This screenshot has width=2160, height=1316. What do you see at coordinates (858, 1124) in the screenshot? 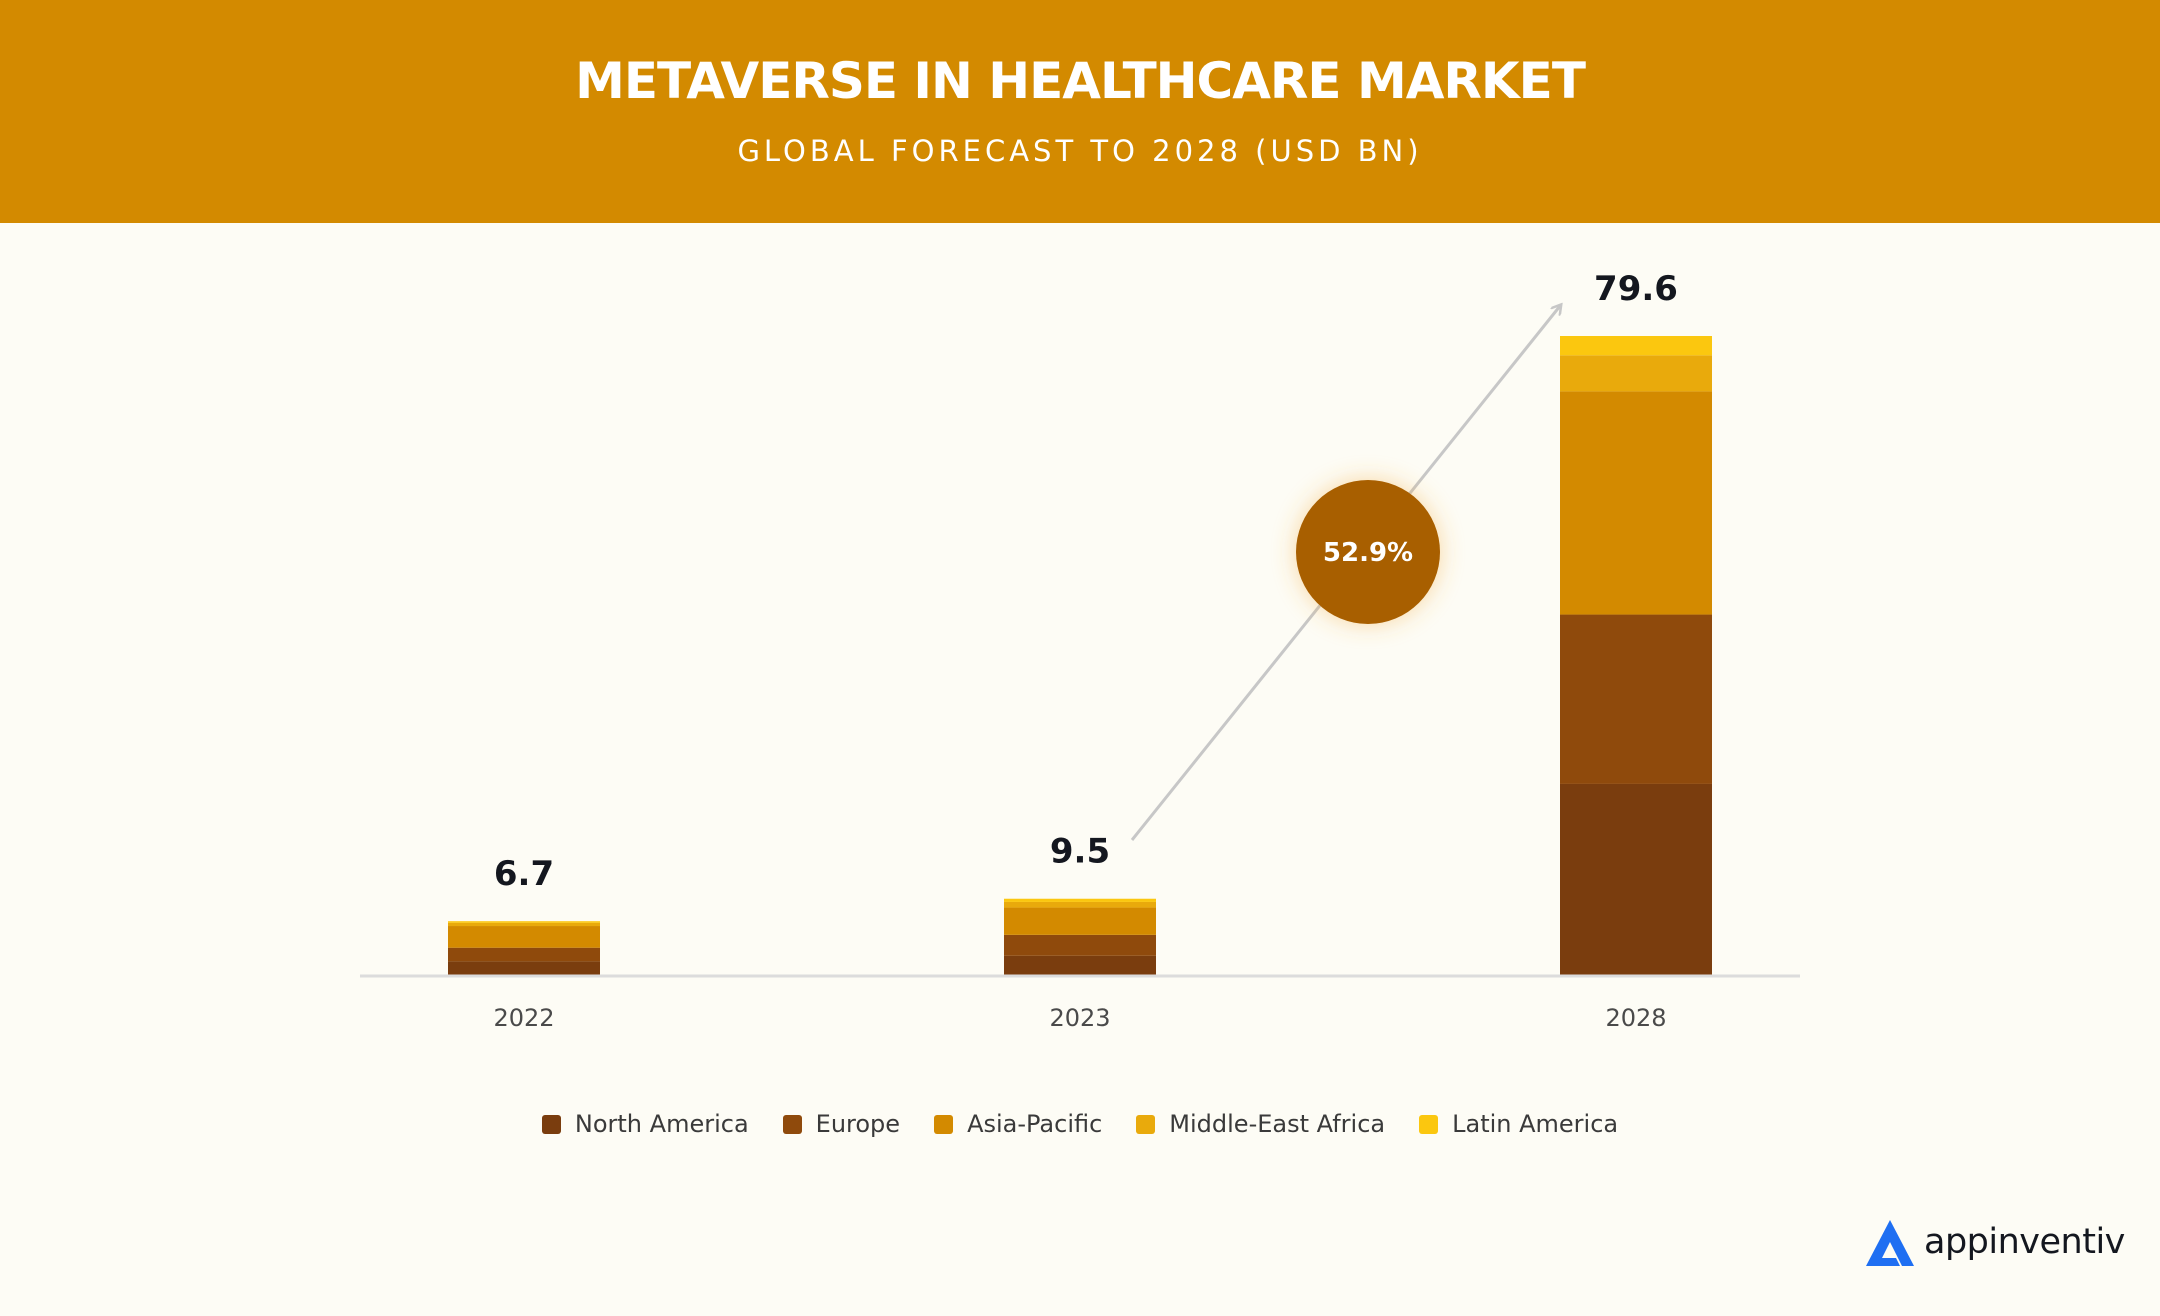
I see `legend-label: Europe` at bounding box center [858, 1124].